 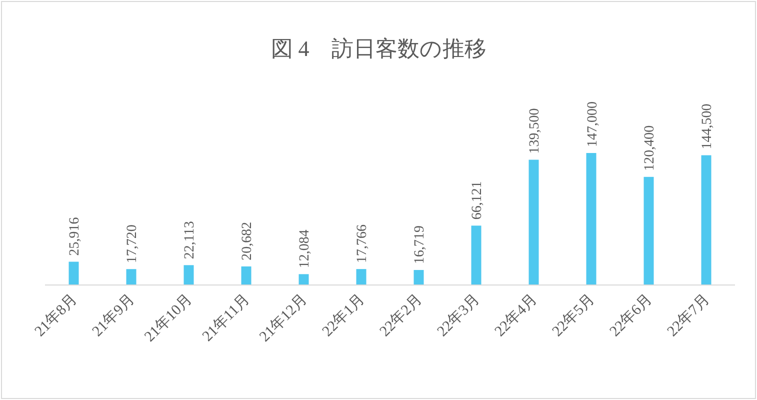 I want to click on data-label: 139,500, so click(x=535, y=131).